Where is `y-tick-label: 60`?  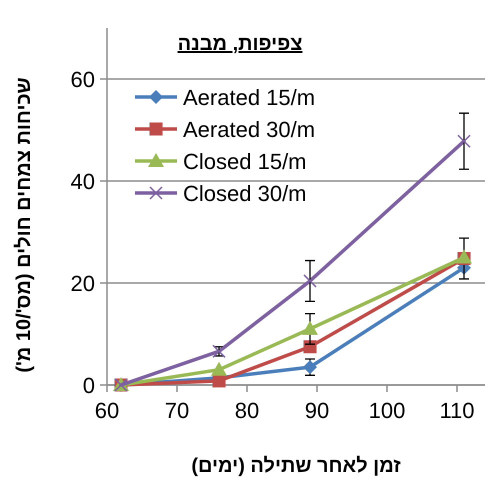 y-tick-label: 60 is located at coordinates (82, 79).